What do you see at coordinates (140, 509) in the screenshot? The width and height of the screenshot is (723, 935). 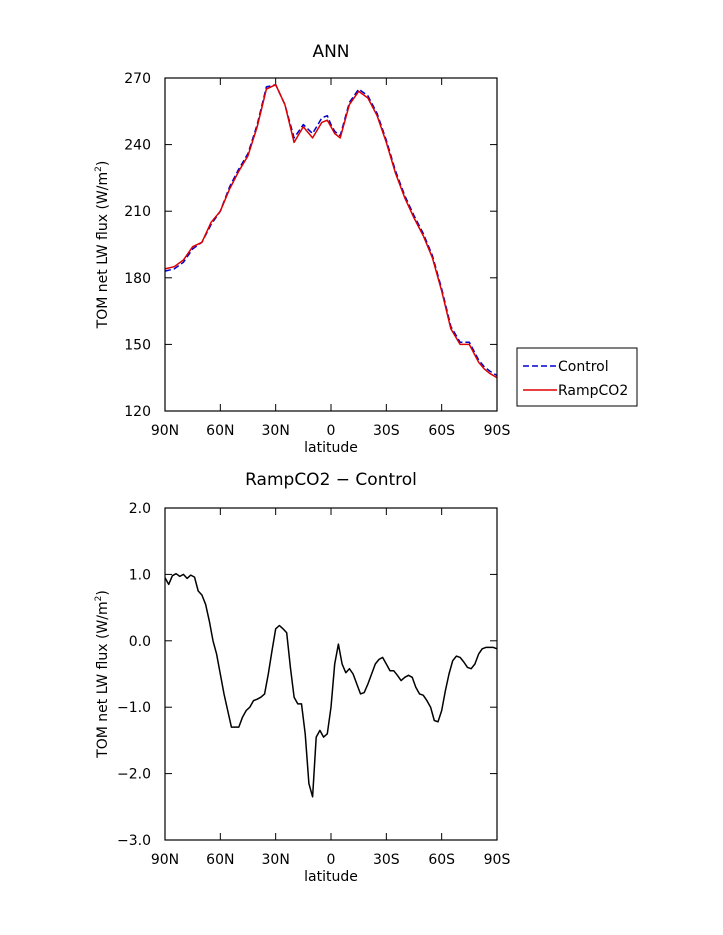 I see `bottom-chart-ytick-label: 2.0` at bounding box center [140, 509].